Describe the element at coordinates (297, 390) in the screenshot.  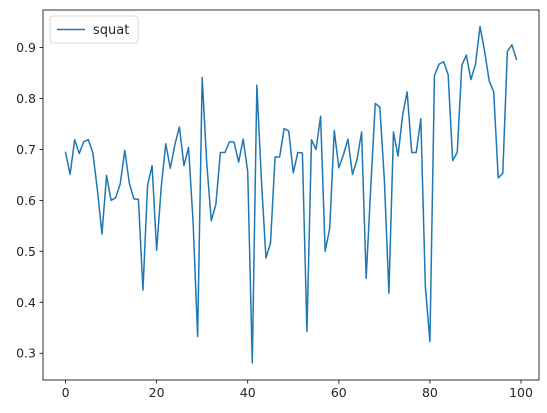
I see `x-axis-ticks: 0 20 40 60 80 100` at that location.